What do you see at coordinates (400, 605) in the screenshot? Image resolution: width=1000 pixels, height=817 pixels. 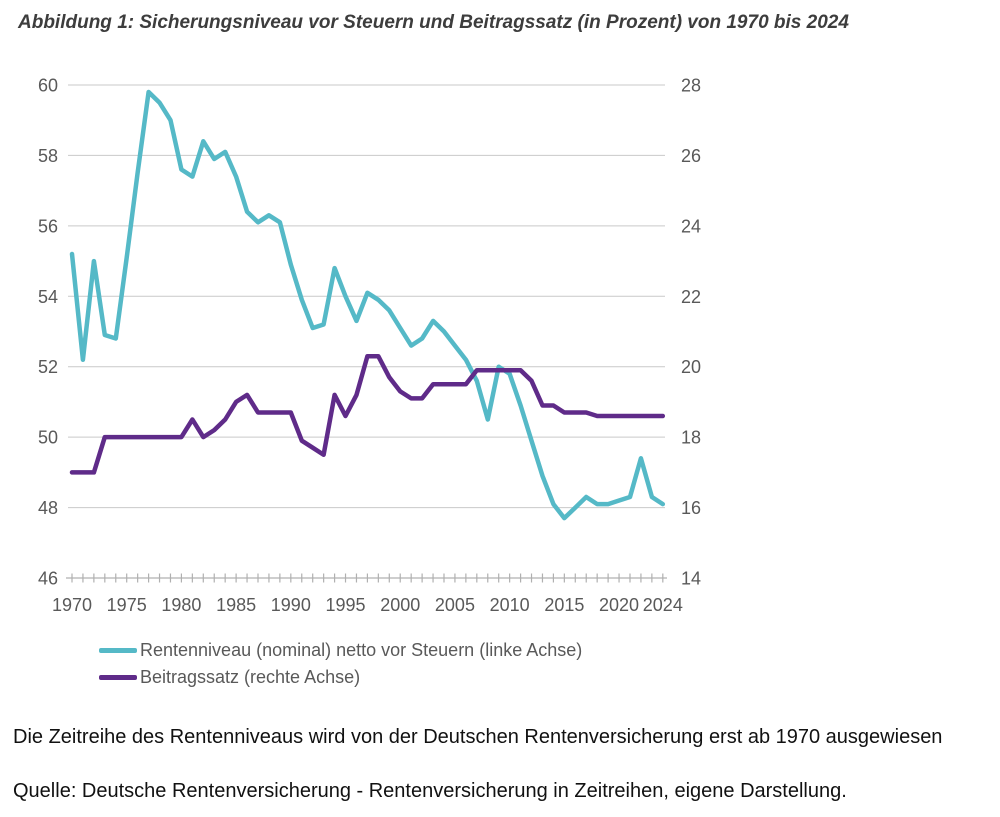 I see `x-label-2000: 2000` at bounding box center [400, 605].